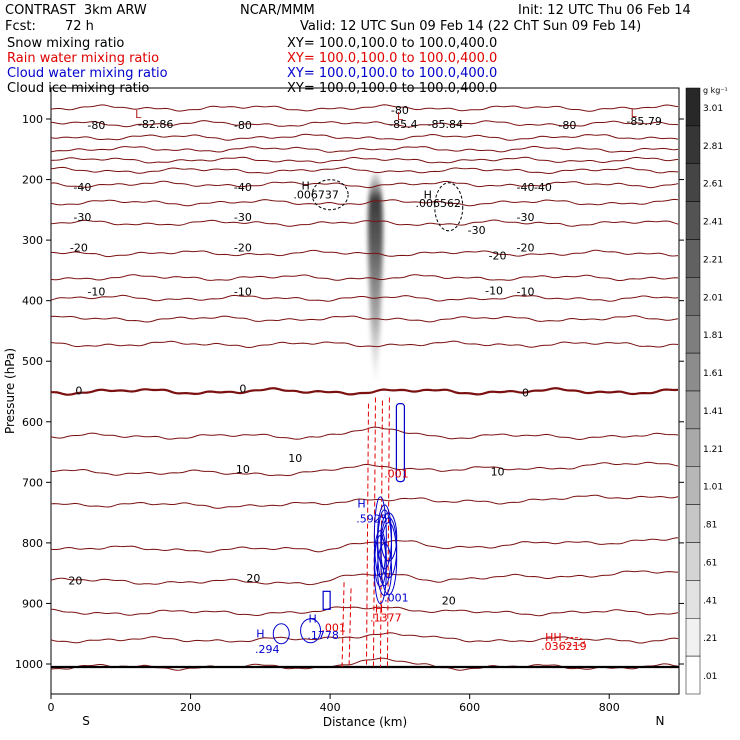 The image size is (740, 740). I want to click on extremum-label: -85.84, so click(445, 124).